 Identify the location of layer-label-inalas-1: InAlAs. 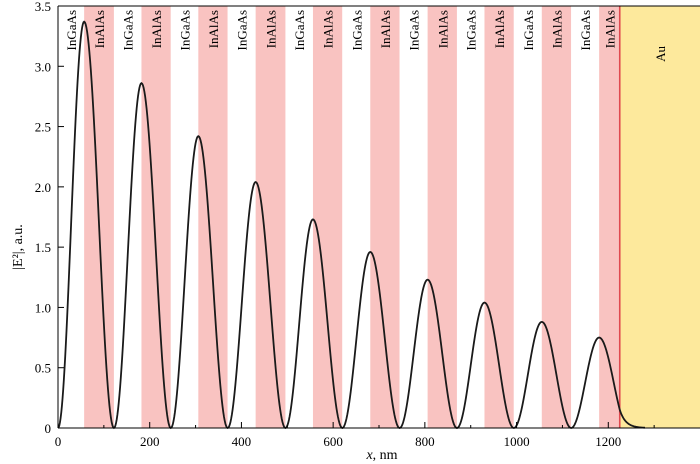
(99, 29).